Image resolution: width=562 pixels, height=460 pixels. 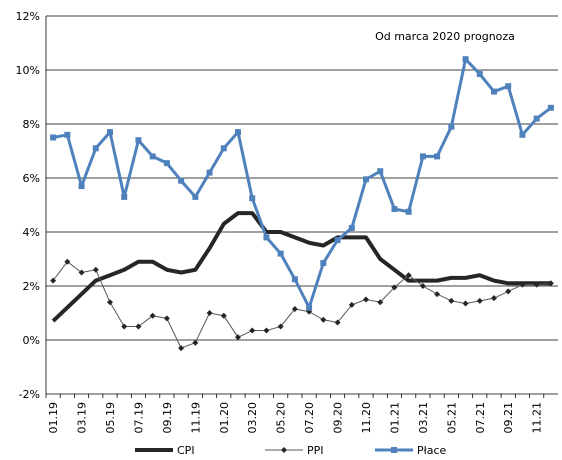 What do you see at coordinates (31, 124) in the screenshot?
I see `y-tick-label: 8%` at bounding box center [31, 124].